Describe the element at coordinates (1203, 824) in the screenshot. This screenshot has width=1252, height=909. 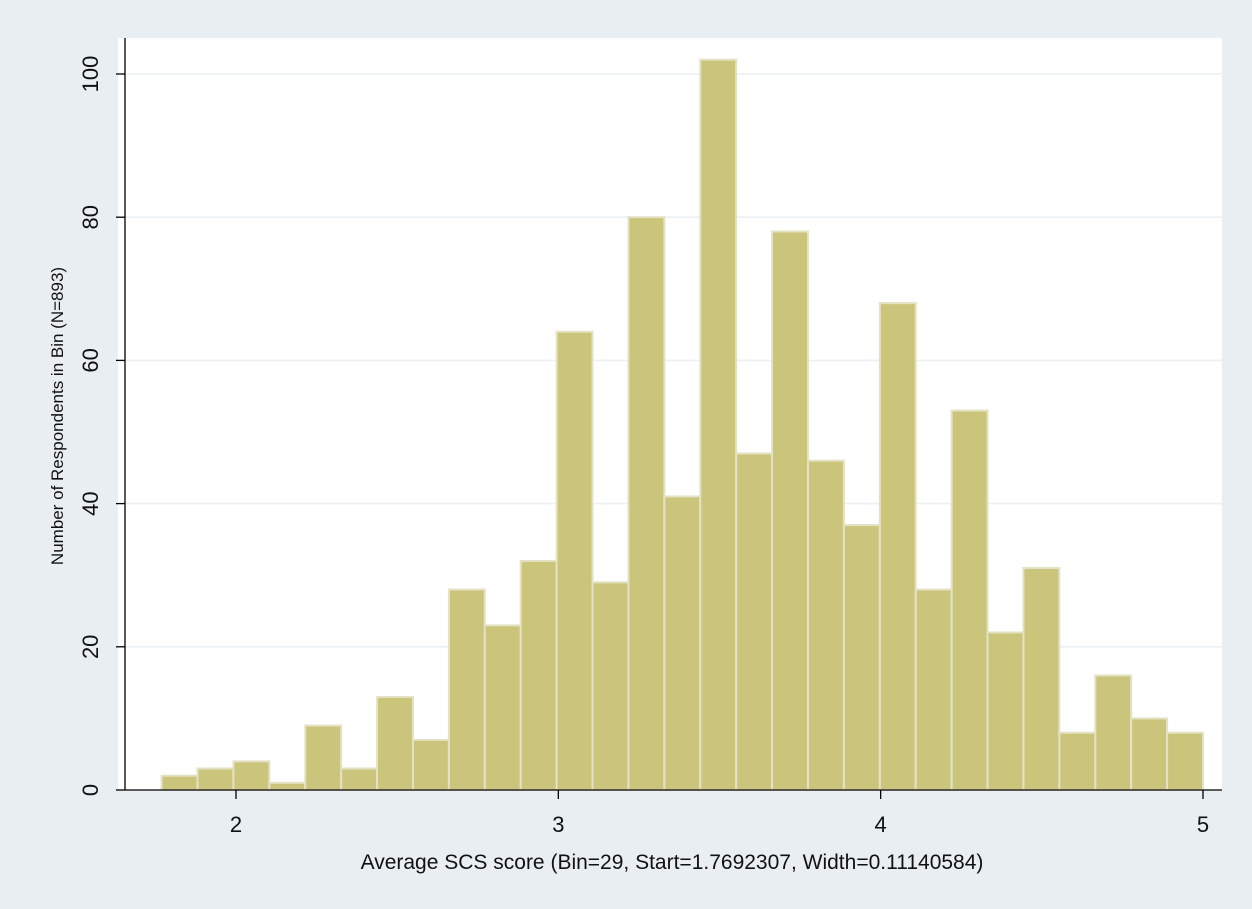
I see `x-tick-label: 5` at that location.